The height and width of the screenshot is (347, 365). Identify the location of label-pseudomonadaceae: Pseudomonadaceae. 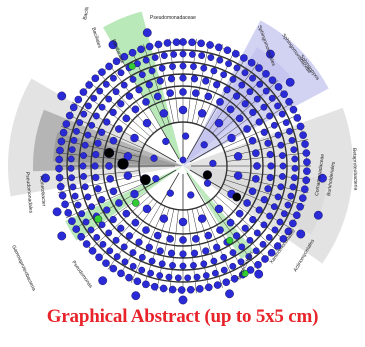
(173, 18).